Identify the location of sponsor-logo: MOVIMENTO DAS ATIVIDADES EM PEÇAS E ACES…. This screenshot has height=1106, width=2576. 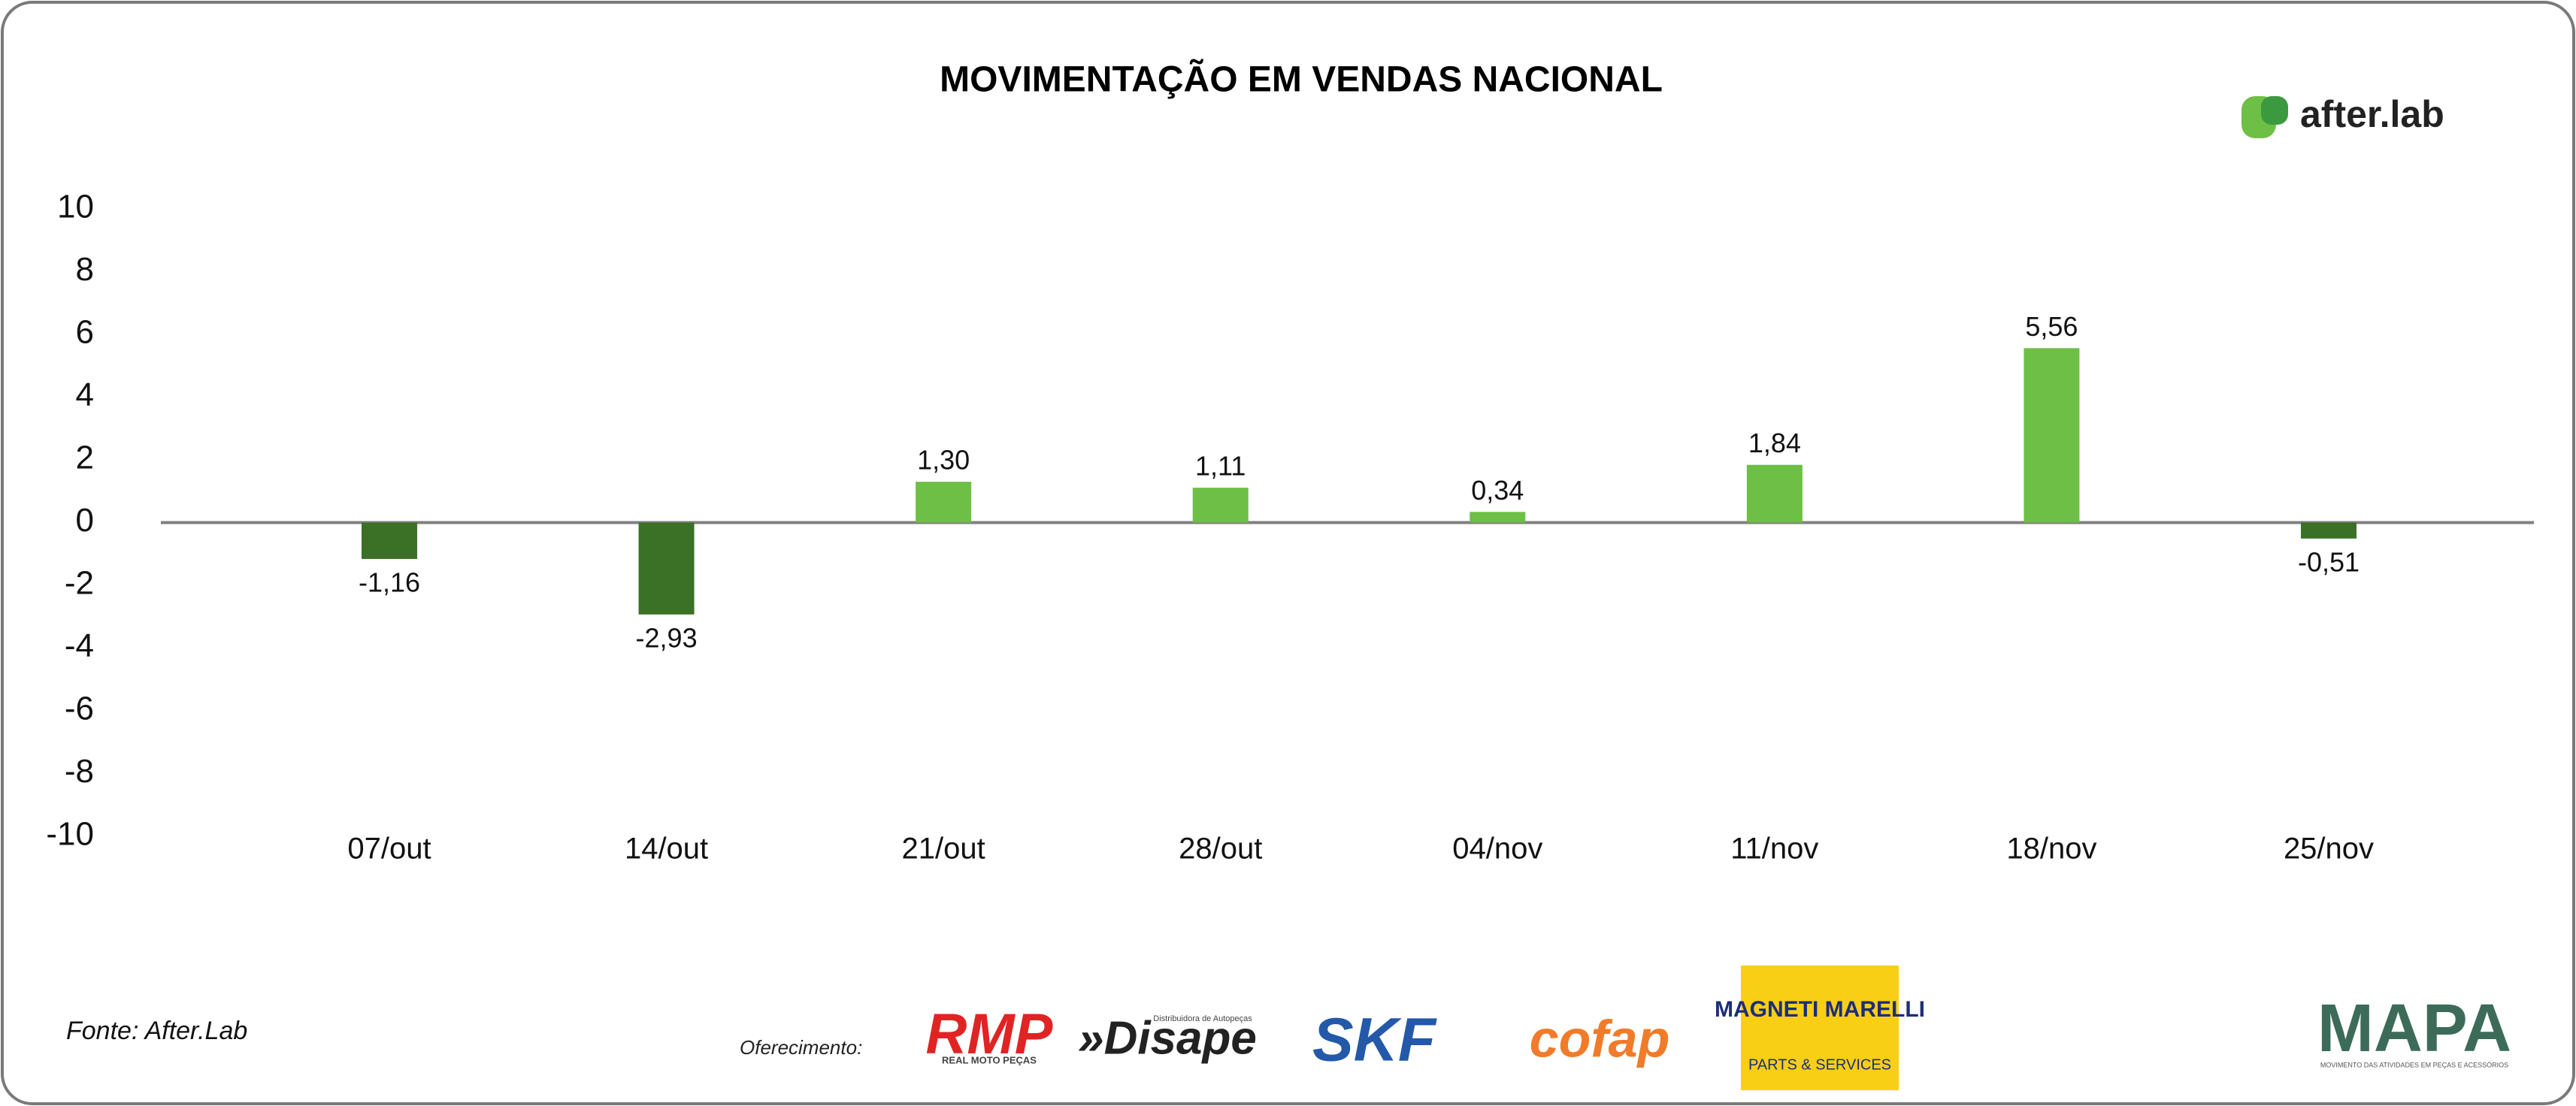
(2414, 1064).